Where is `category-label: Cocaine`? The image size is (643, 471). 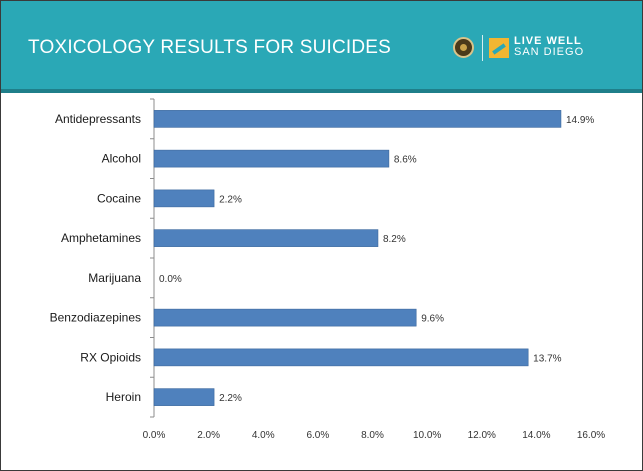
category-label: Cocaine is located at coordinates (119, 198).